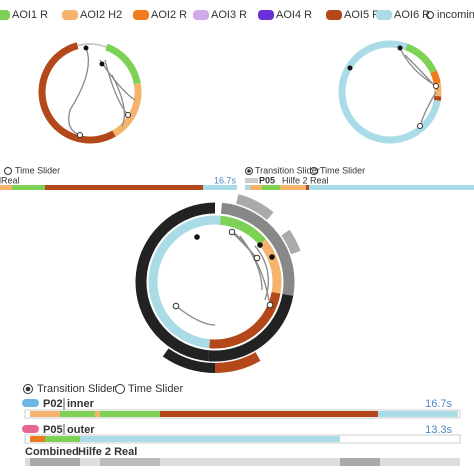 The height and width of the screenshot is (474, 474). What do you see at coordinates (101, 15) in the screenshot?
I see `legend-label: AOI2 H2` at bounding box center [101, 15].